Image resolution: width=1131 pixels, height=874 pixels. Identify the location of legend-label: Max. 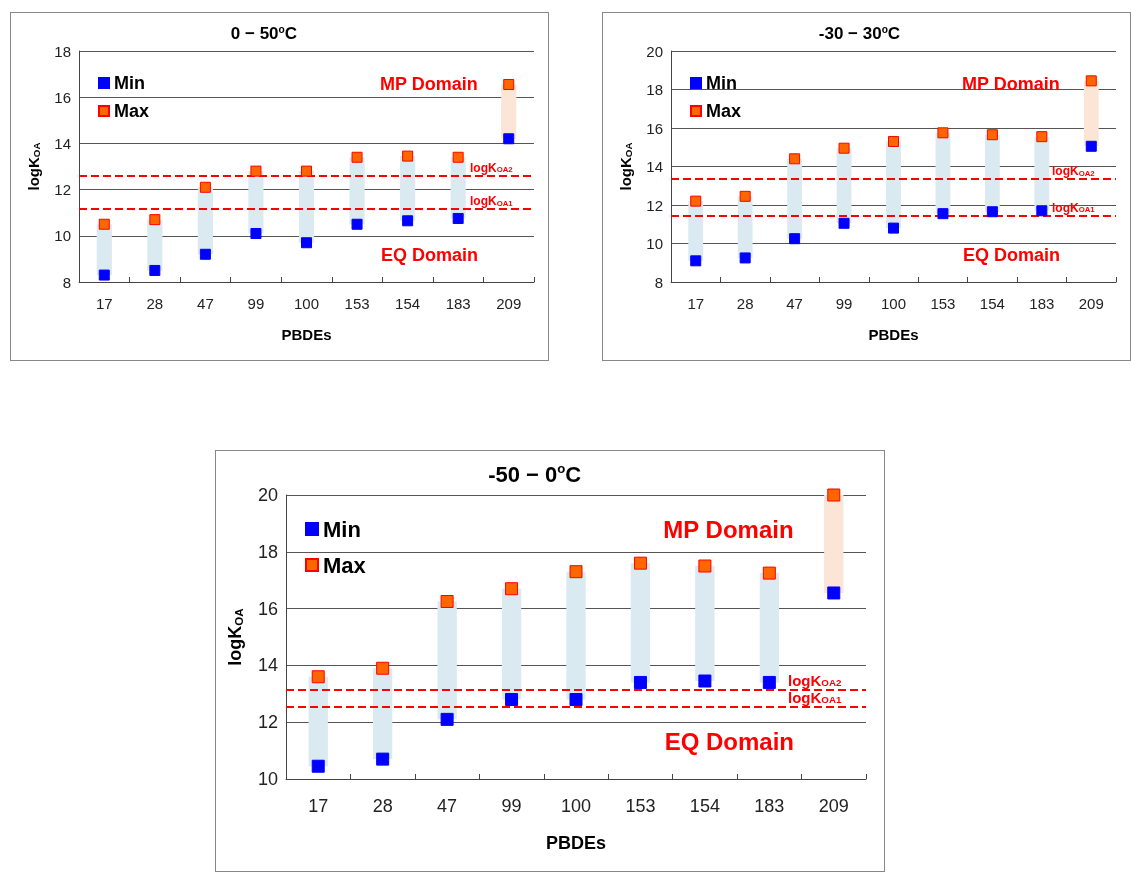
(345, 565).